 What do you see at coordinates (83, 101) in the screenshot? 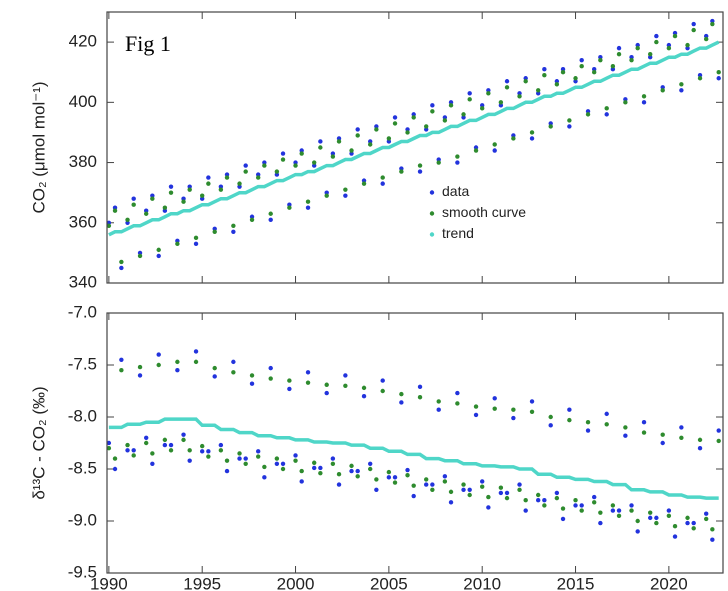
I see `y-tick-label: 400` at bounding box center [83, 101].